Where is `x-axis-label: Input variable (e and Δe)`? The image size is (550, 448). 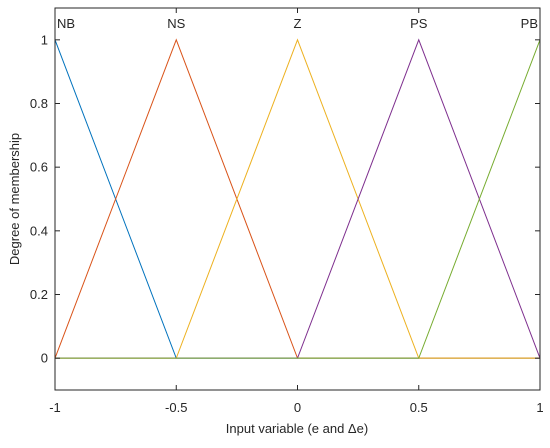 x-axis-label: Input variable (e and Δe) is located at coordinates (297, 428).